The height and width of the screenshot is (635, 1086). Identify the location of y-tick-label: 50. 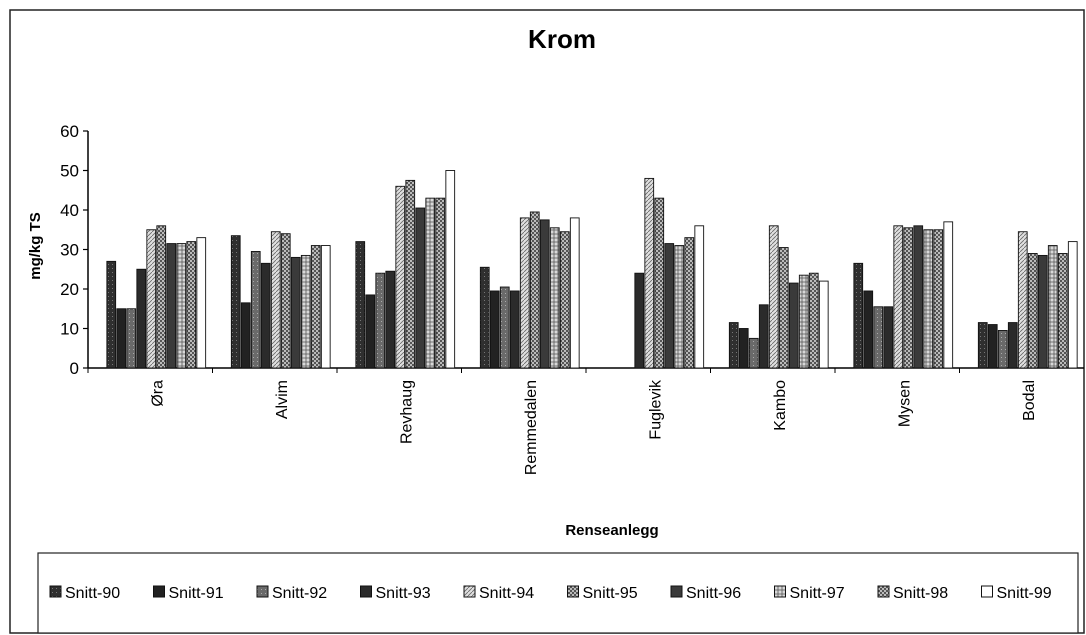
(69, 171).